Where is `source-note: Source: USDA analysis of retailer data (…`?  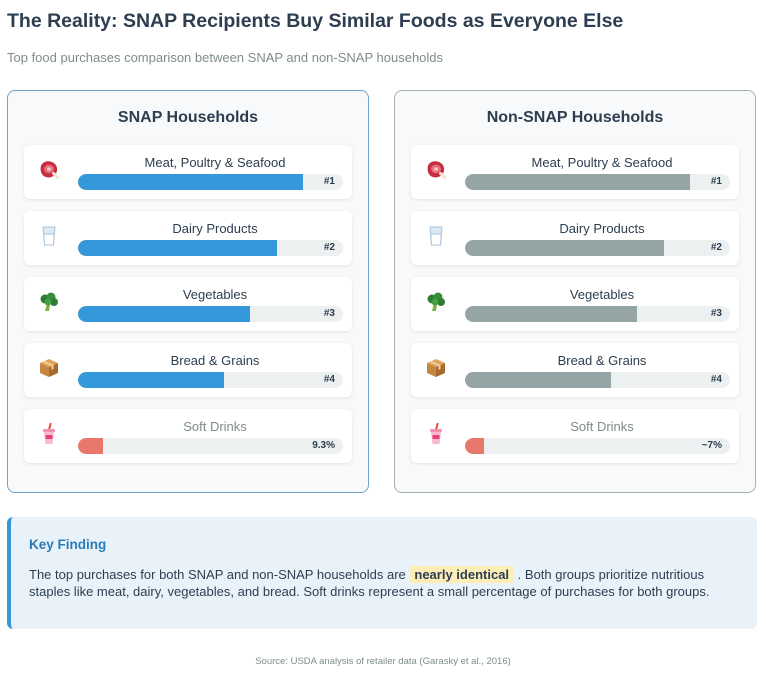
source-note: Source: USDA analysis of retailer data (… is located at coordinates (383, 661).